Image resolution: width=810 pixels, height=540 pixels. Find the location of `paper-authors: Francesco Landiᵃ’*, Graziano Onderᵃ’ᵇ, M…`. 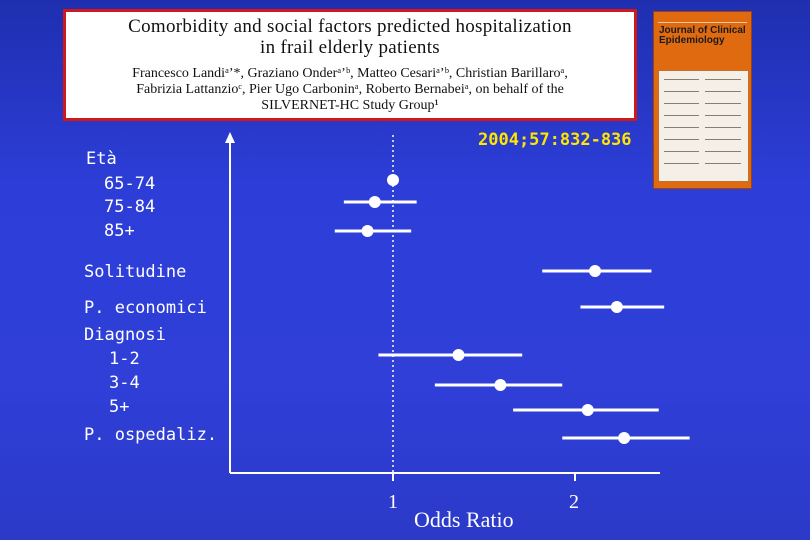

paper-authors: Francesco Landiᵃ’*, Graziano Onderᵃ’ᵇ, M… is located at coordinates (350, 90).